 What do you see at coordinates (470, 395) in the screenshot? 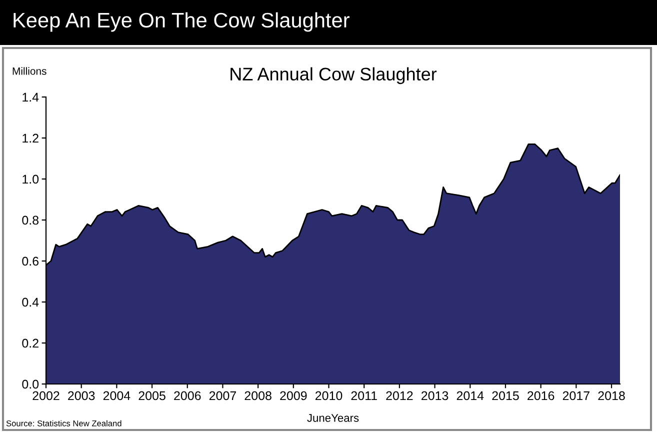
I see `x-tick-label: 2014` at bounding box center [470, 395].